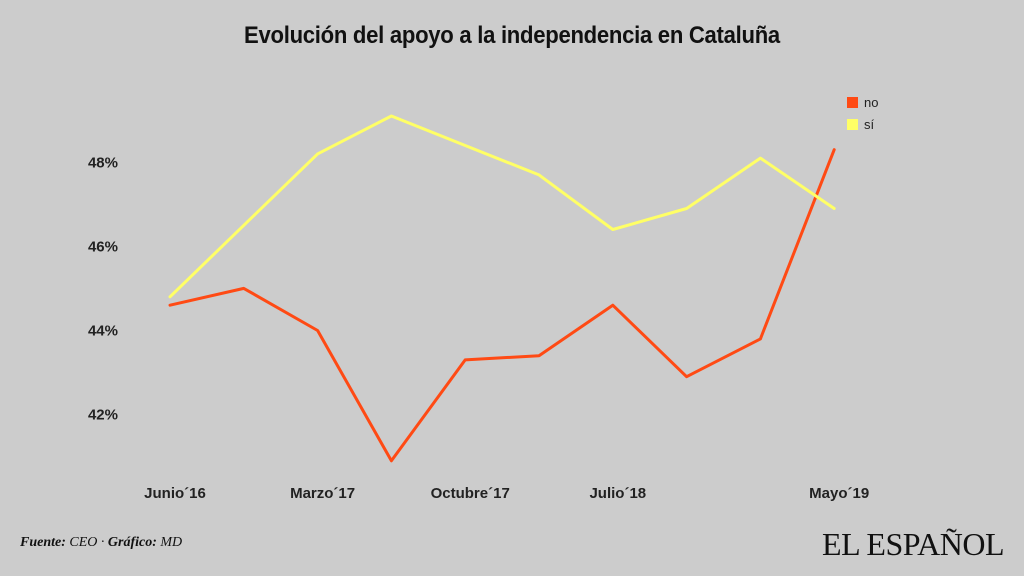 Image resolution: width=1024 pixels, height=576 pixels. What do you see at coordinates (103, 415) in the screenshot?
I see `y-tick-label: 42%` at bounding box center [103, 415].